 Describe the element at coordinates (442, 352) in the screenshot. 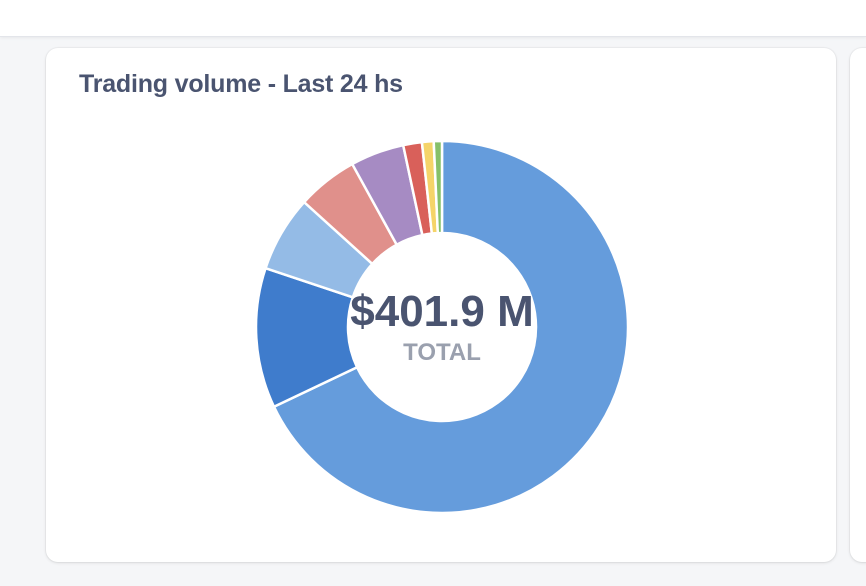

I see `total-label: TOTAL` at that location.